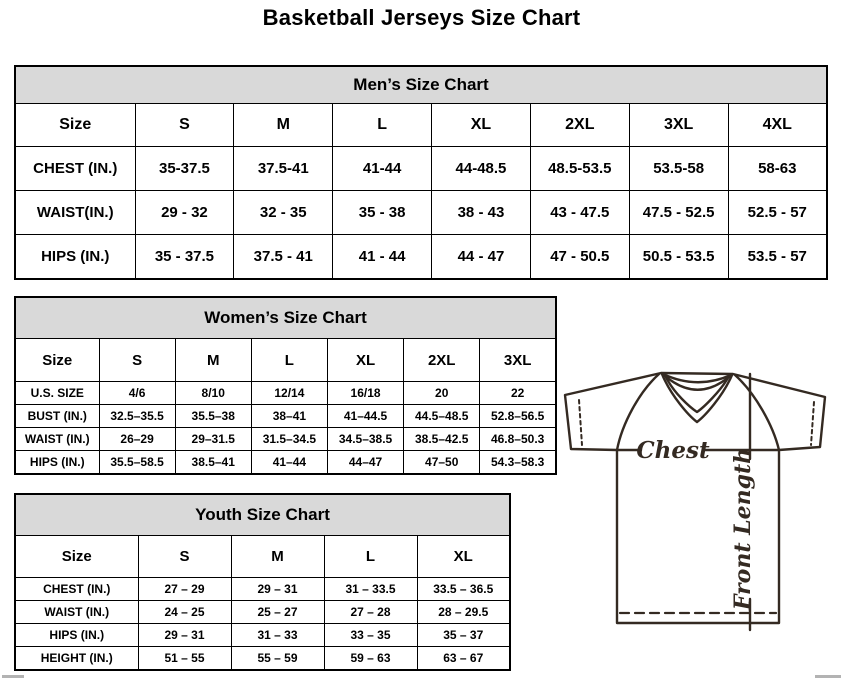  I want to click on mens-size-col: 4XL, so click(777, 125).